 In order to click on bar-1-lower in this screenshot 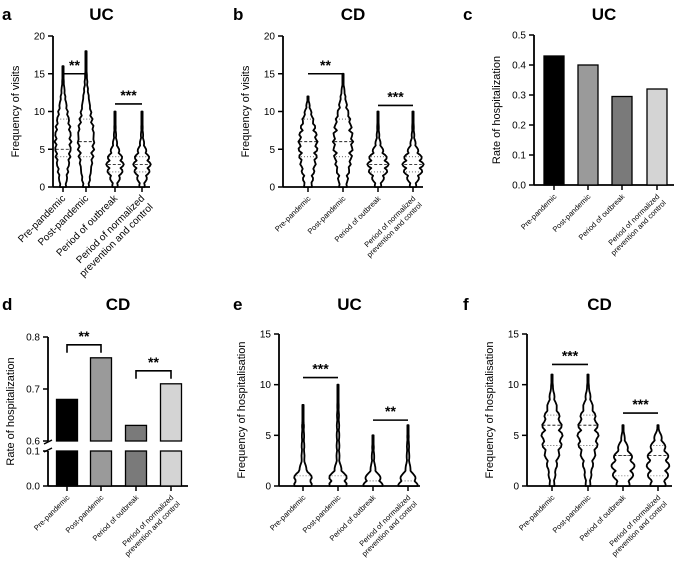, I will do `click(101, 468)`.